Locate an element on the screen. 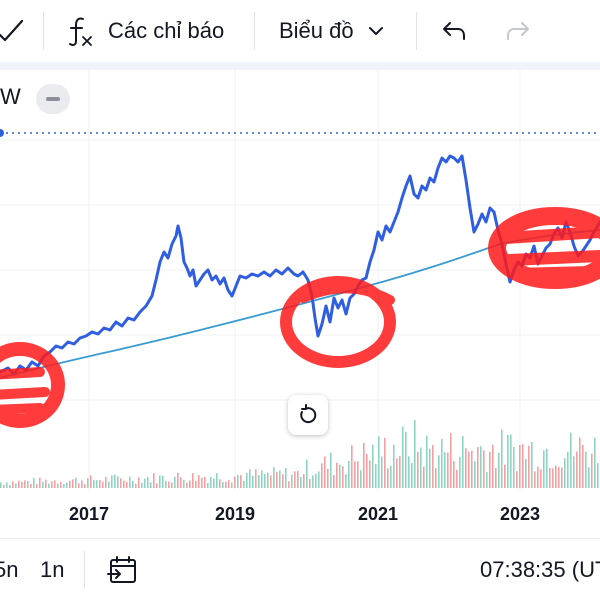  bottom-bar: 5n 1n 07:38:35 (UT is located at coordinates (300, 569).